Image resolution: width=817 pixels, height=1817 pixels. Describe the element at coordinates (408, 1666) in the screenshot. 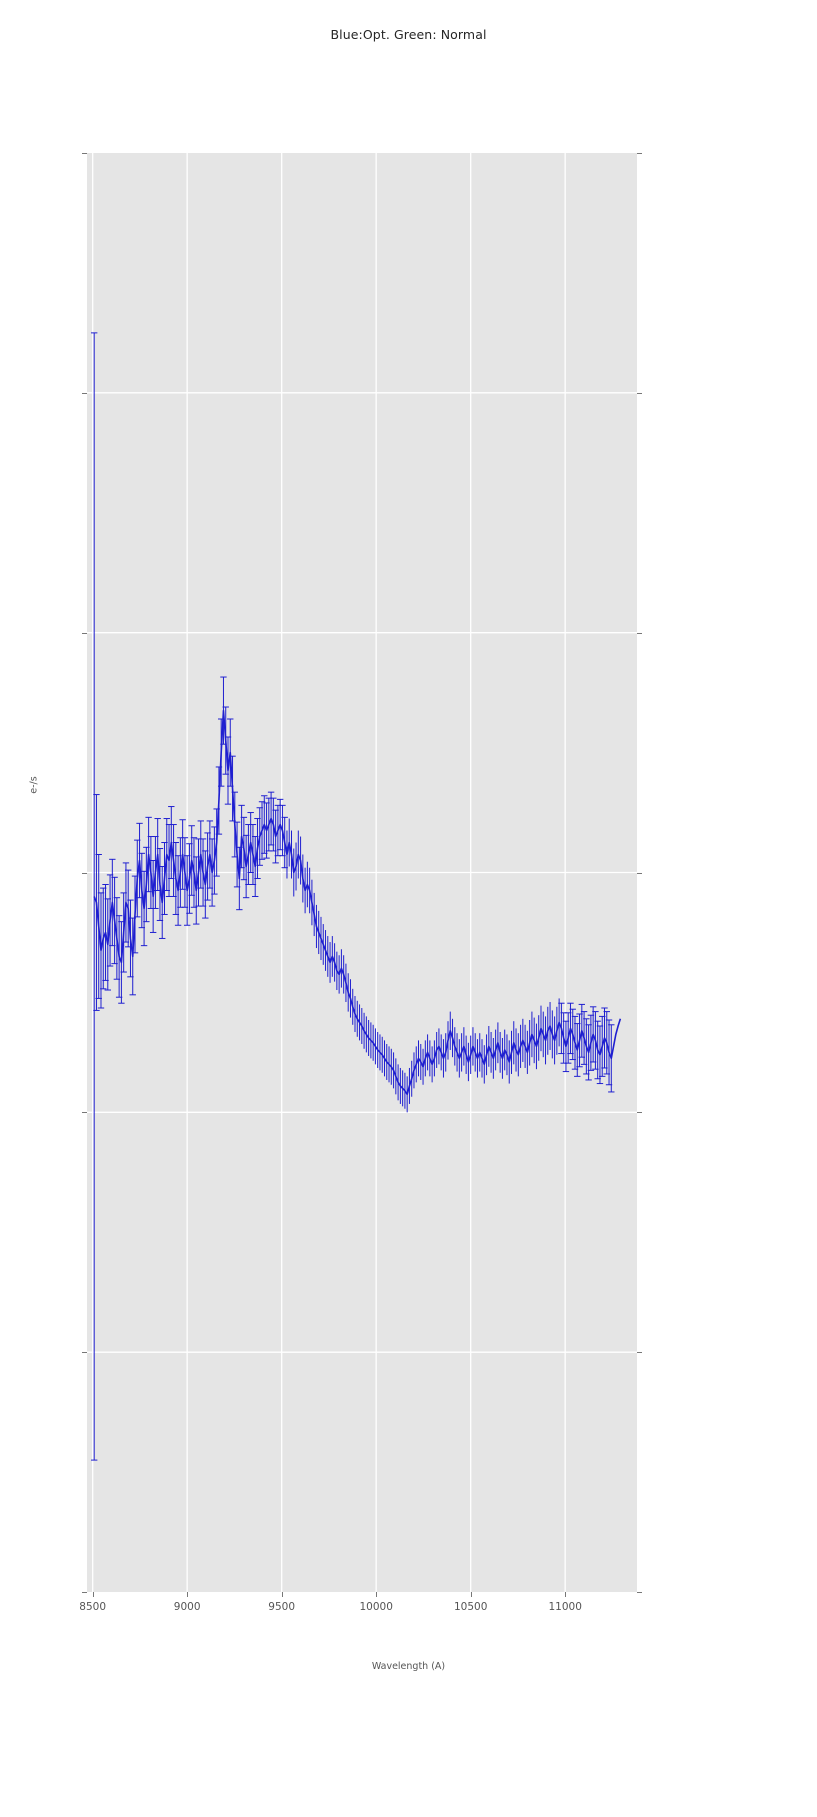

I see `x-axis-label: Wavelength (A)` at that location.